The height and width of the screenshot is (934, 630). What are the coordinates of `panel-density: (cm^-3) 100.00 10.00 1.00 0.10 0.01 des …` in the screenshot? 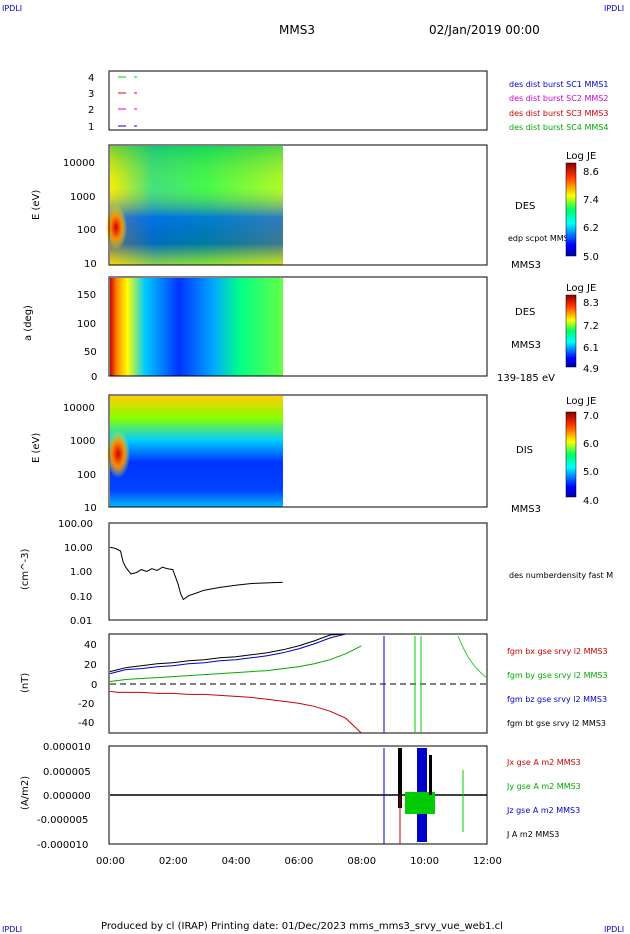 It's located at (316, 573).